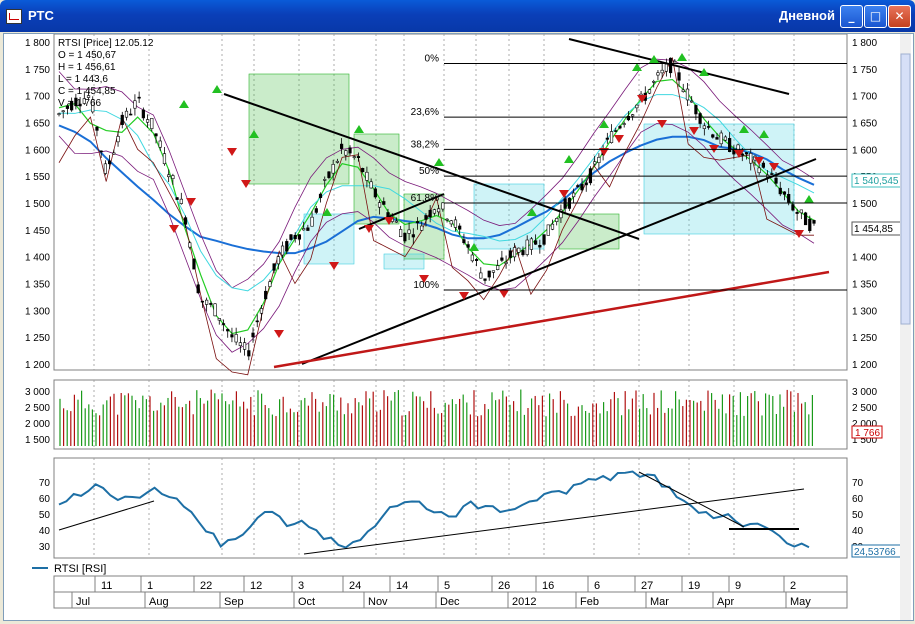 Image resolution: width=915 pixels, height=624 pixels. What do you see at coordinates (37, 97) in the screenshot?
I see `price-tick-left: 1 700` at bounding box center [37, 97].